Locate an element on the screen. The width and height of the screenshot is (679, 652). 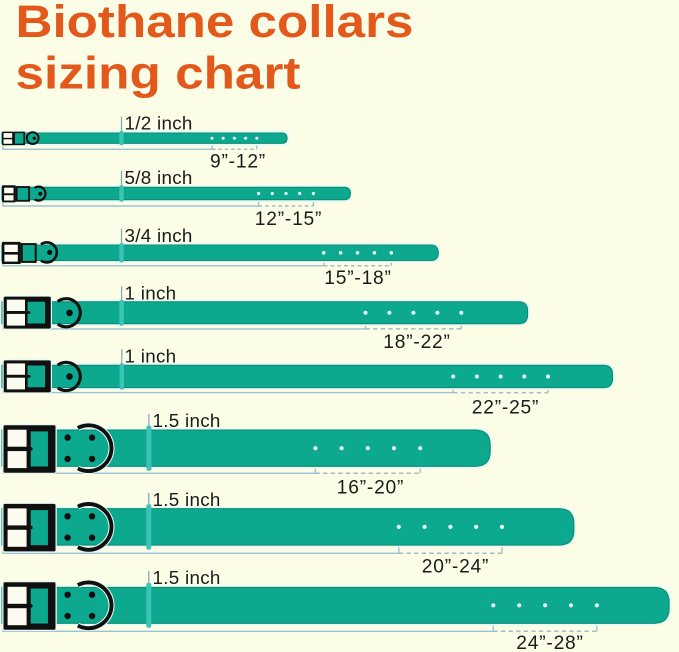
svg-text: 24”-28” is located at coordinates (549, 642).